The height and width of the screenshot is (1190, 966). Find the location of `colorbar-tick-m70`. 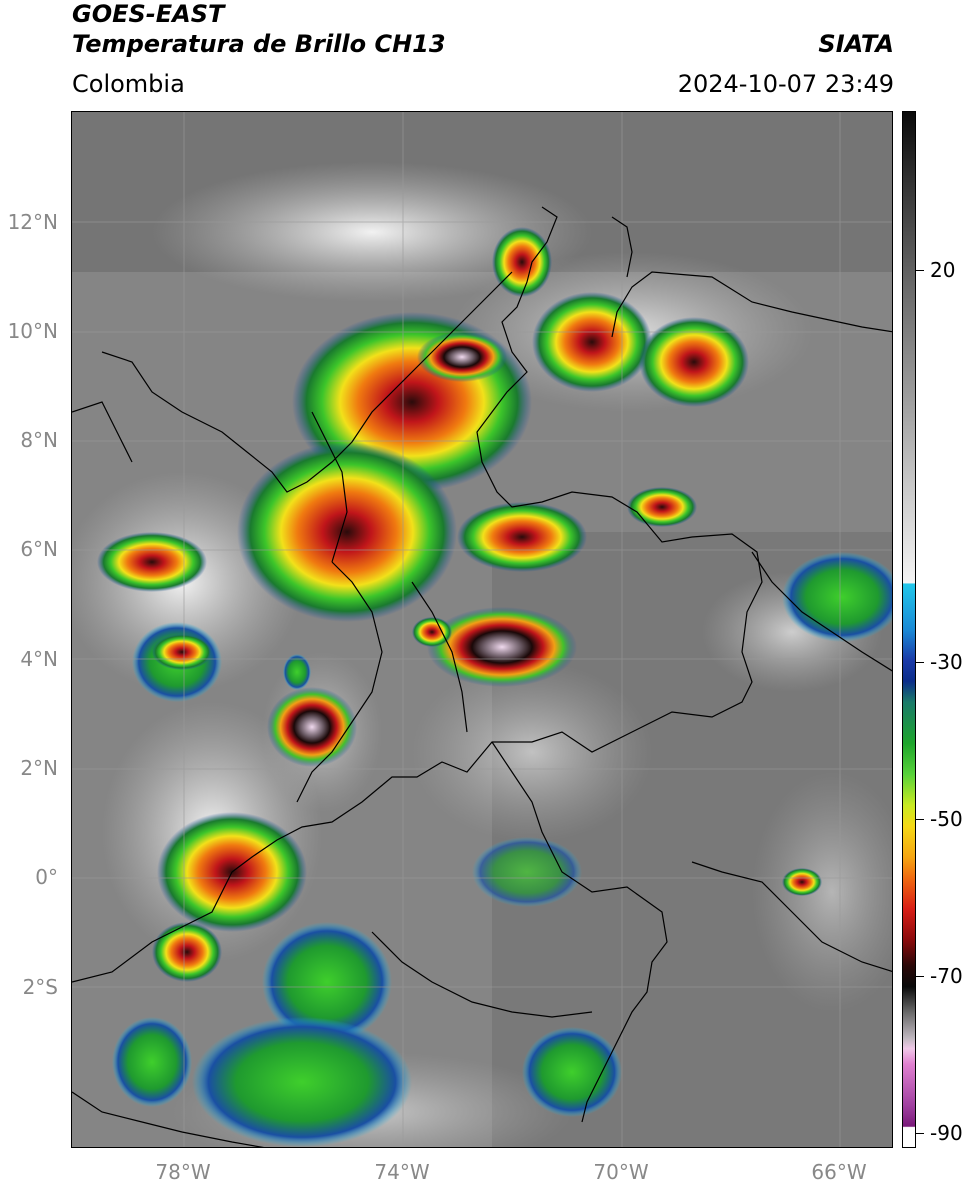

colorbar-tick-m70 is located at coordinates (920, 976).